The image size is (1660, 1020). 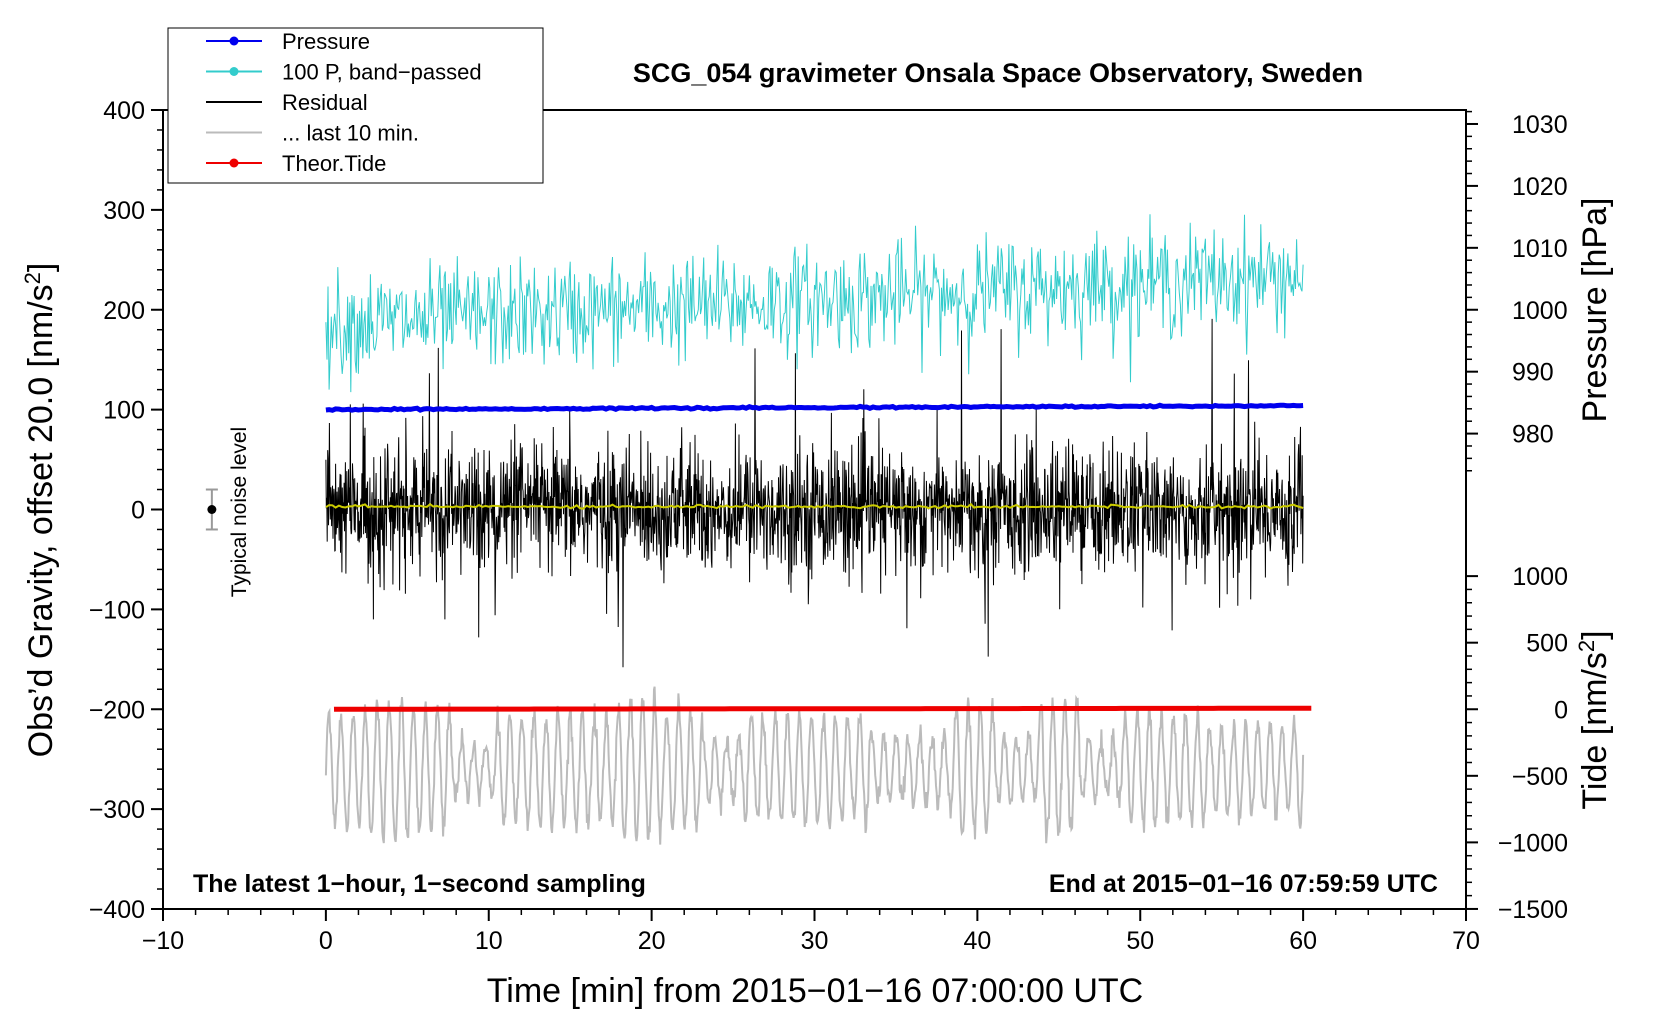 I want to click on x-axis-title: Time [min] from 2015−01−16 07:00:00 UTC, so click(x=815, y=991).